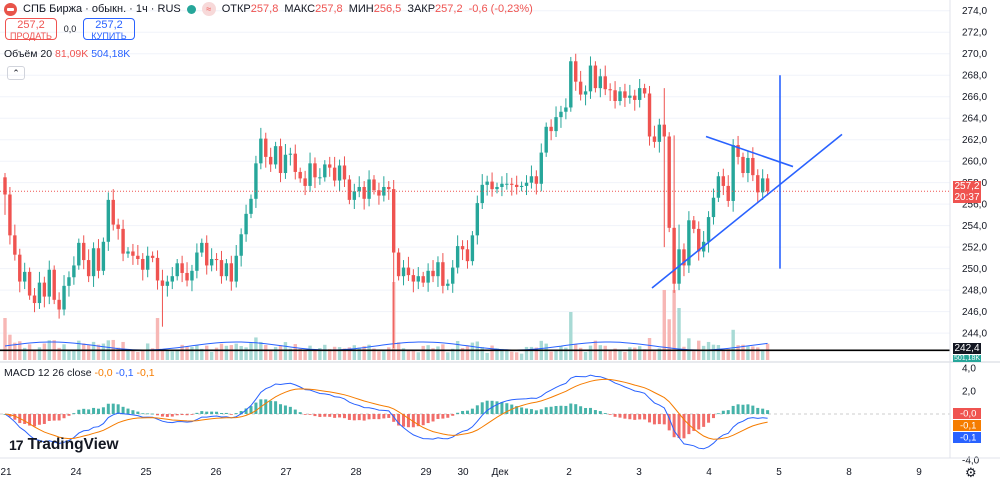 This screenshot has height=487, width=1000. Describe the element at coordinates (79, 373) in the screenshot. I see `macd-legend: MACD 12 26 close -0,0 -0,1 -0,1` at that location.